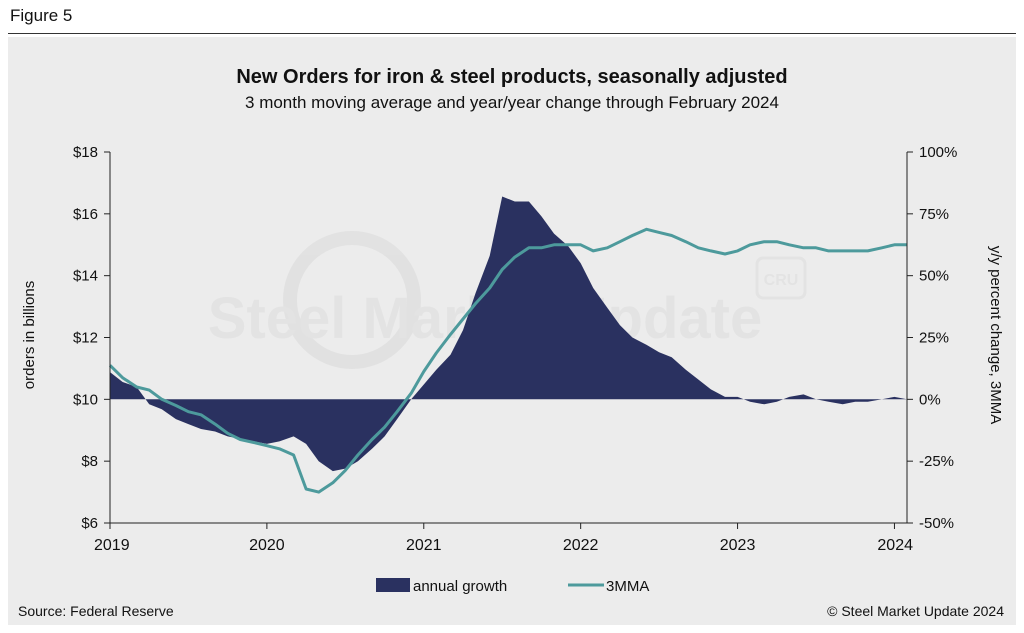 The height and width of the screenshot is (633, 1024). What do you see at coordinates (930, 399) in the screenshot?
I see `y-right-tick-label: 0%` at bounding box center [930, 399].